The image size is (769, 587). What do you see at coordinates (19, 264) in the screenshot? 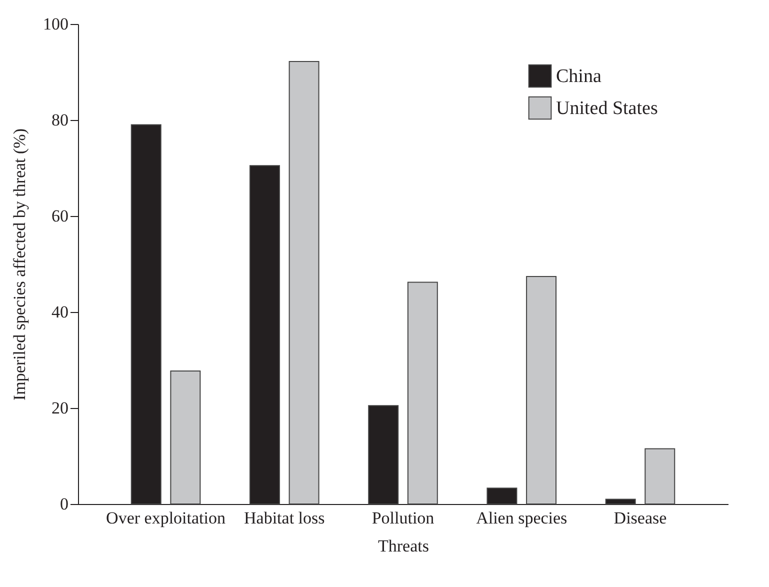
I see `y-axis-title: Imperiled species affected by threat (%)` at bounding box center [19, 264].